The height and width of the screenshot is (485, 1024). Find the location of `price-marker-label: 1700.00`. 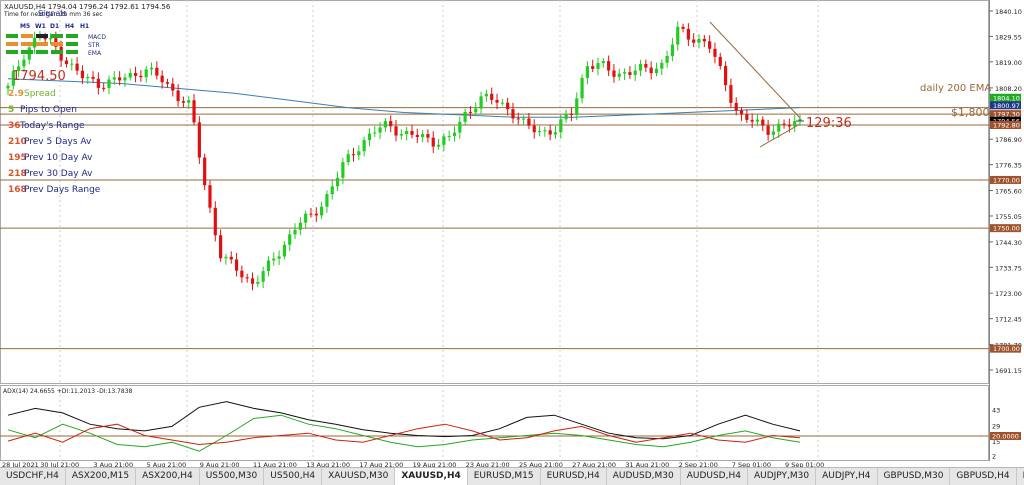

price-marker-label: 1700.00 is located at coordinates (1006, 349).